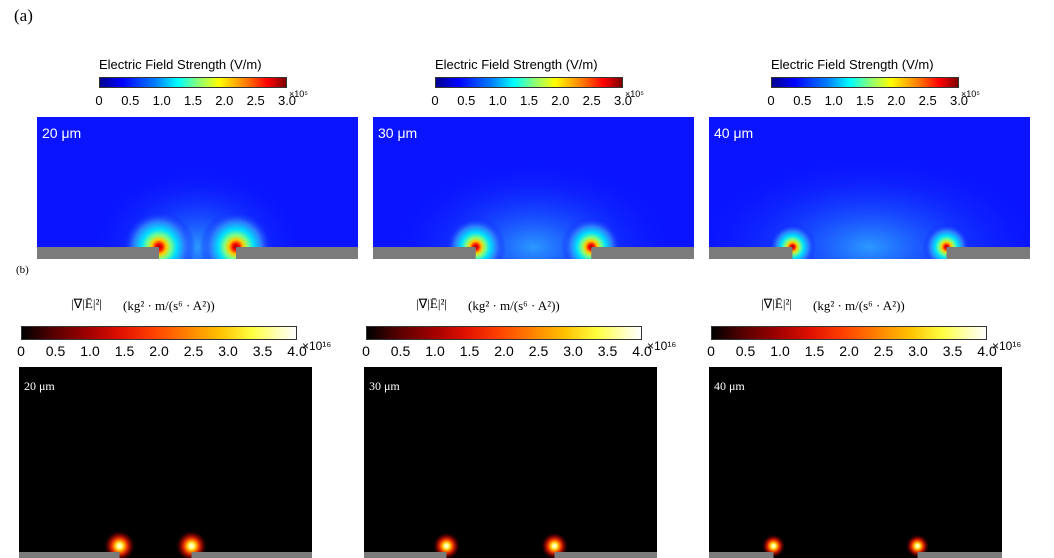 Image resolution: width=1054 pixels, height=558 pixels. Describe the element at coordinates (729, 386) in the screenshot. I see `gap-label: 40 μm` at that location.